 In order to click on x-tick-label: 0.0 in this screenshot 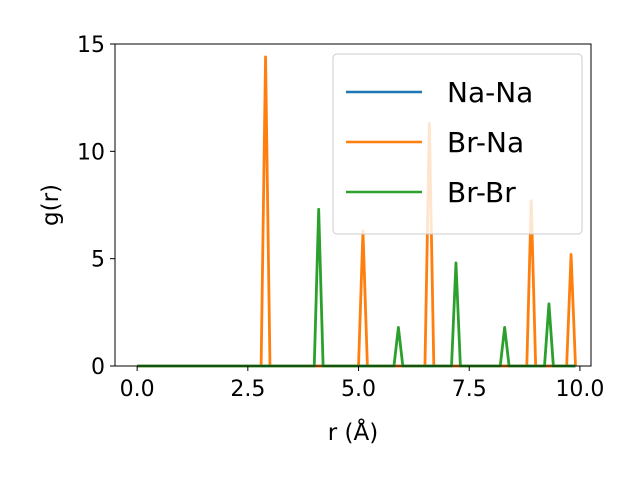, I will do `click(137, 389)`.